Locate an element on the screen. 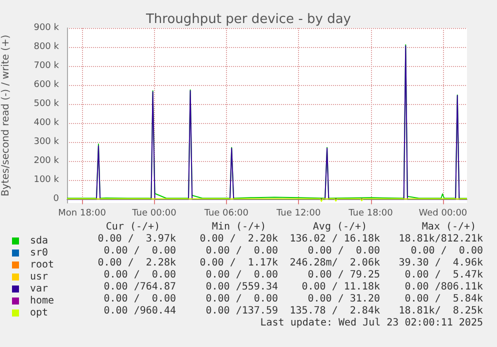  text: 0.00 / 79.25 is located at coordinates (344, 275).